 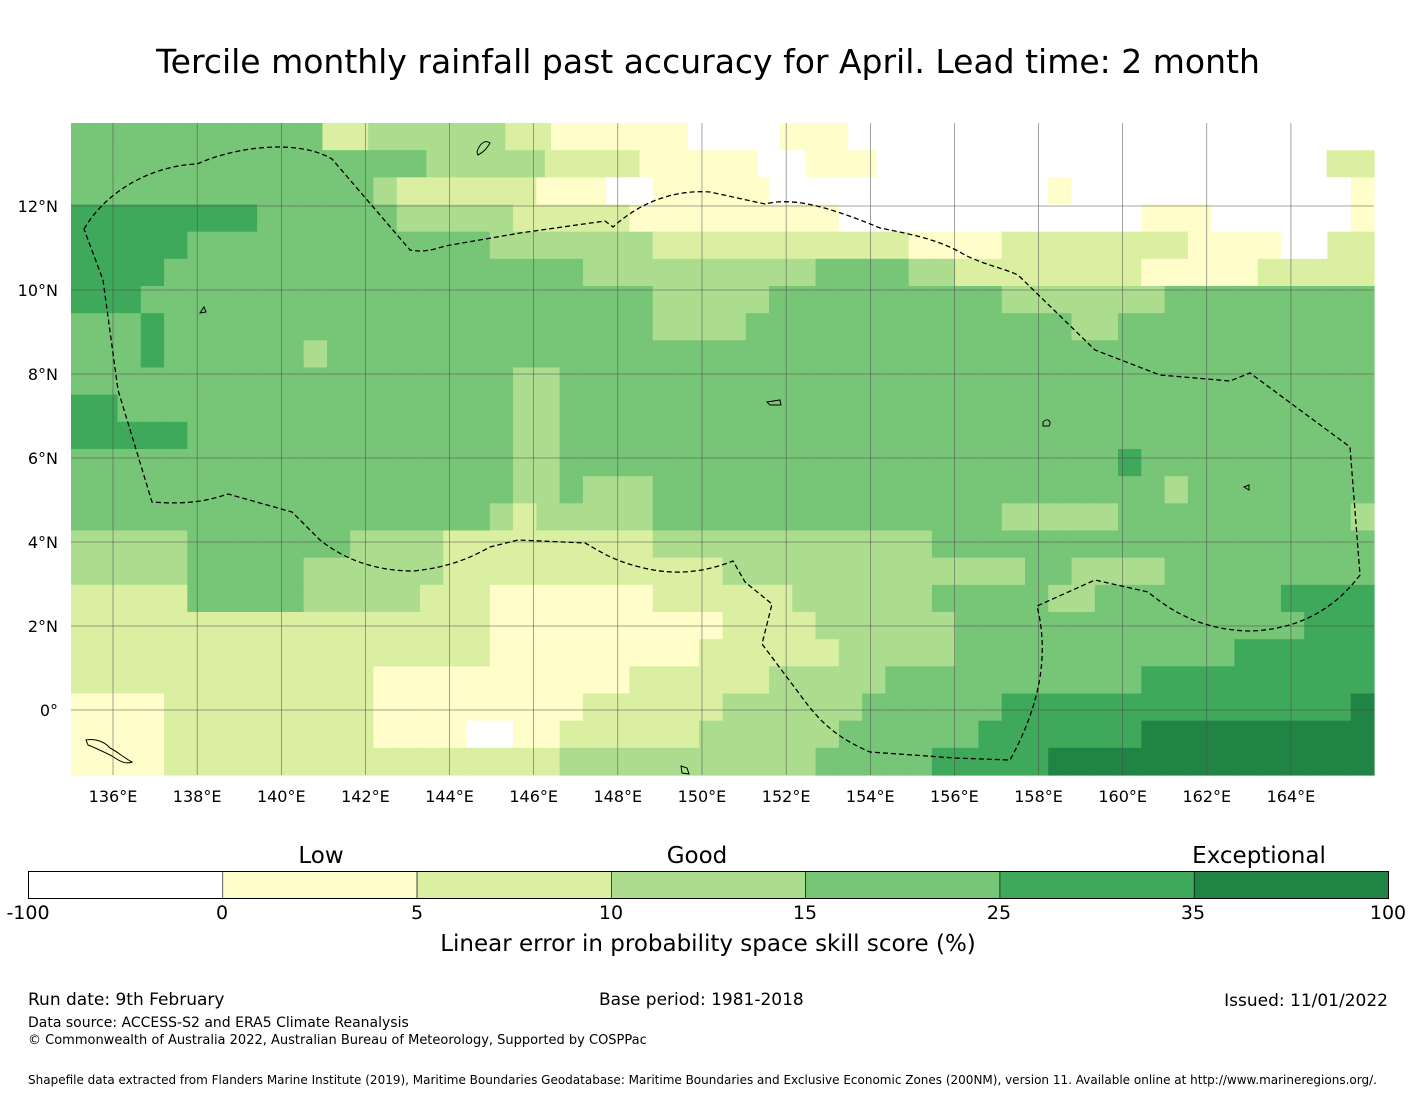 What do you see at coordinates (1388, 913) in the screenshot?
I see `colorbar-tick: 100` at bounding box center [1388, 913].